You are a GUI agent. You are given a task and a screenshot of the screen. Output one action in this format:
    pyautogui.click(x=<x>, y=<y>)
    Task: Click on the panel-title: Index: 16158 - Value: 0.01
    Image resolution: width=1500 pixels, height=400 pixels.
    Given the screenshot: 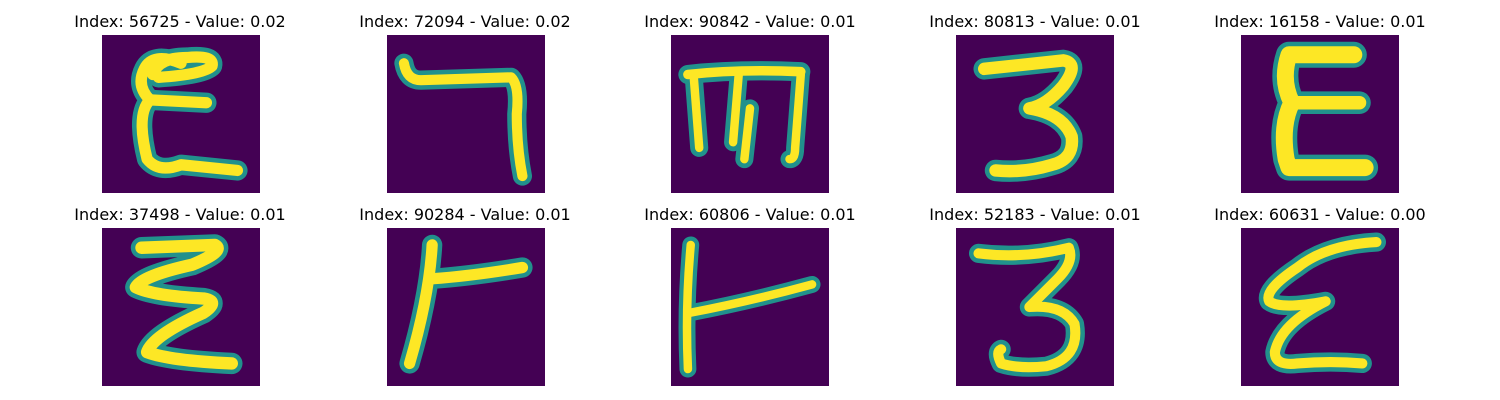 What is the action you would take?
    pyautogui.click(x=1320, y=21)
    